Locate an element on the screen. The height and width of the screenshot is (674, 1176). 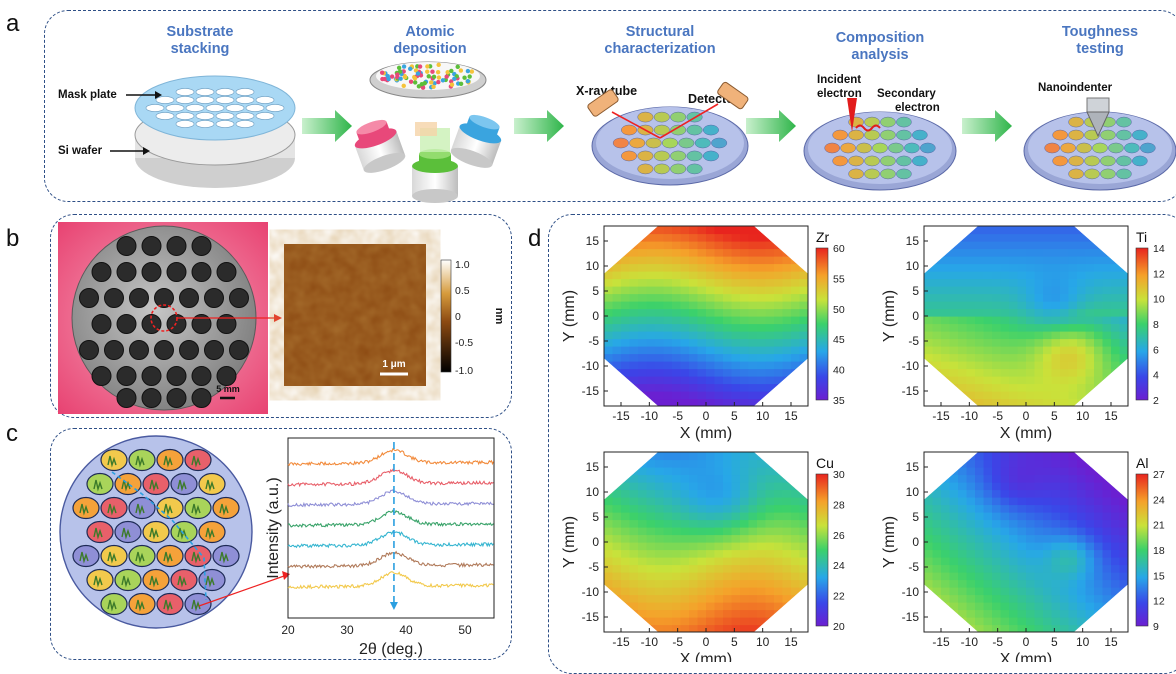
scale-label-1um: 1 μm is located at coordinates (393, 364).